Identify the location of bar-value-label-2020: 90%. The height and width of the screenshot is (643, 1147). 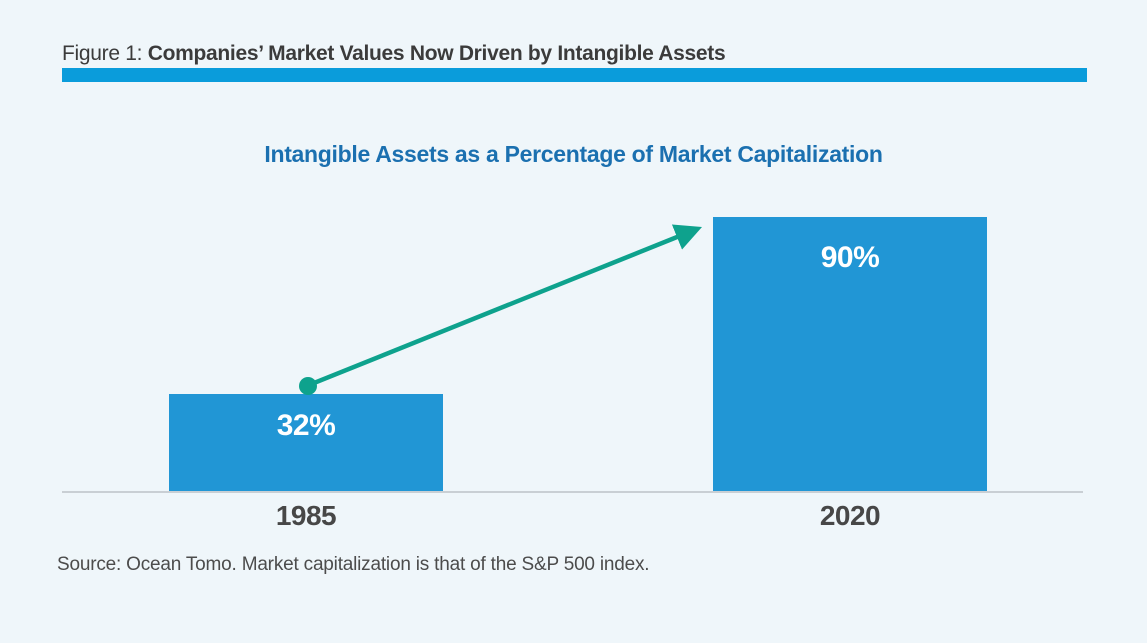
(850, 257).